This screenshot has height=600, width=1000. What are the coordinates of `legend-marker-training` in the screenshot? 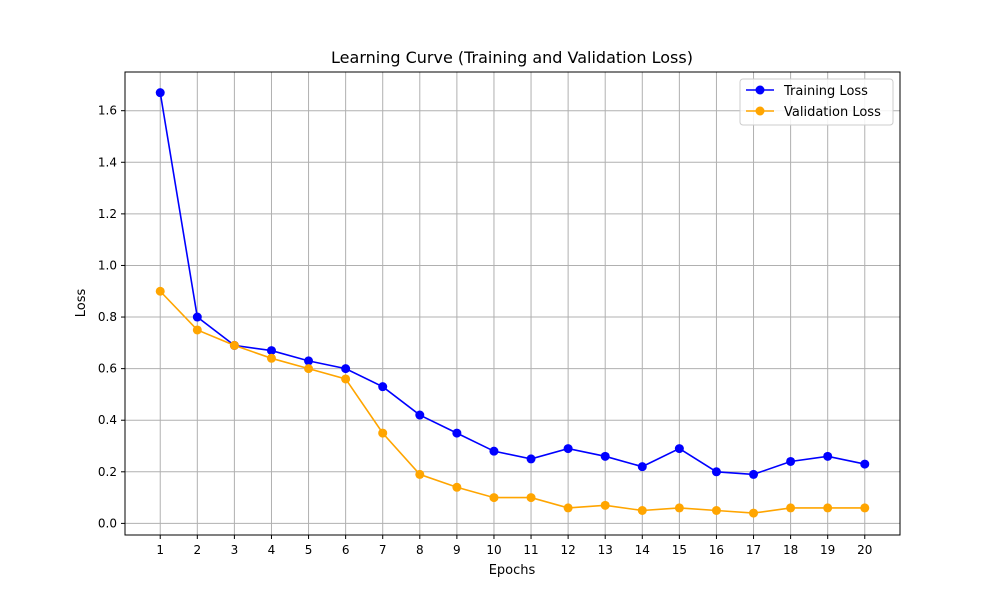 It's located at (760, 90).